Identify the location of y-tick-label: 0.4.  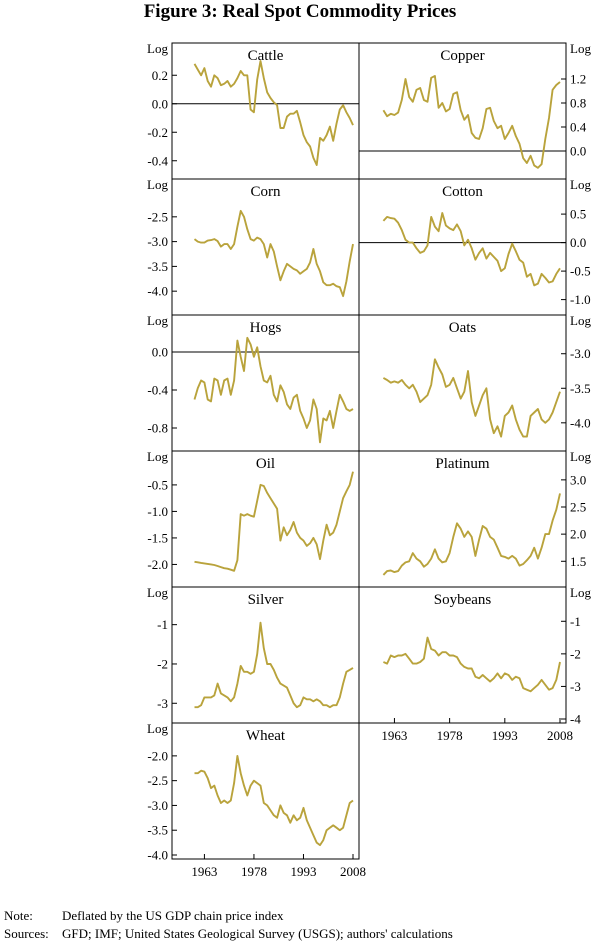
(578, 127).